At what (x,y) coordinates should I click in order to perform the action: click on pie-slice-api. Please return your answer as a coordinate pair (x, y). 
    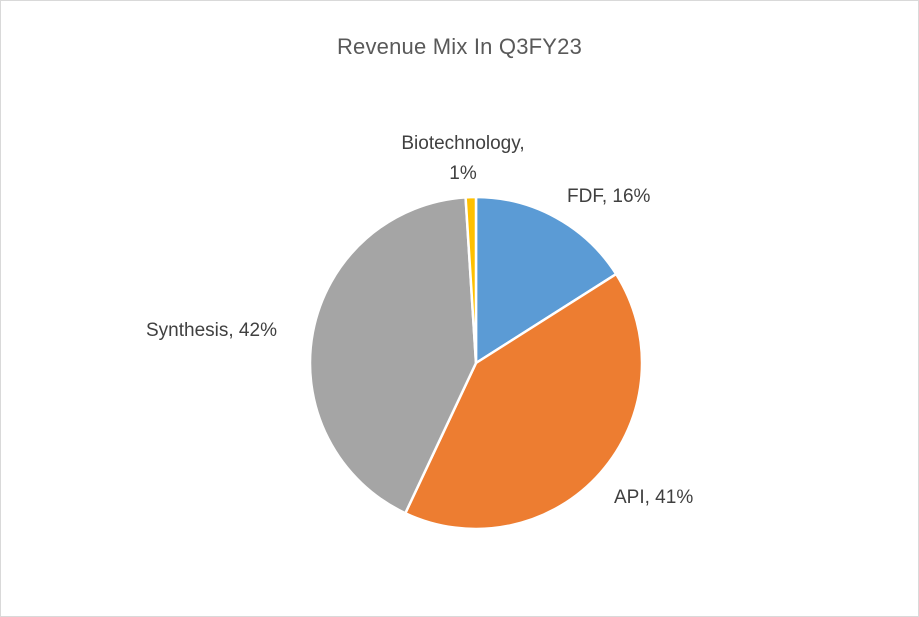
    Looking at the image, I should click on (524, 401).